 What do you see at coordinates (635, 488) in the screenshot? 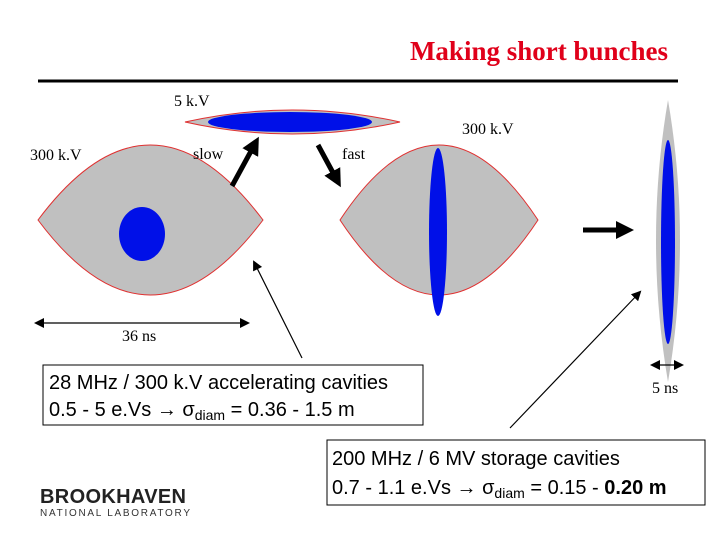
I see `text: 0.20 m` at bounding box center [635, 488].